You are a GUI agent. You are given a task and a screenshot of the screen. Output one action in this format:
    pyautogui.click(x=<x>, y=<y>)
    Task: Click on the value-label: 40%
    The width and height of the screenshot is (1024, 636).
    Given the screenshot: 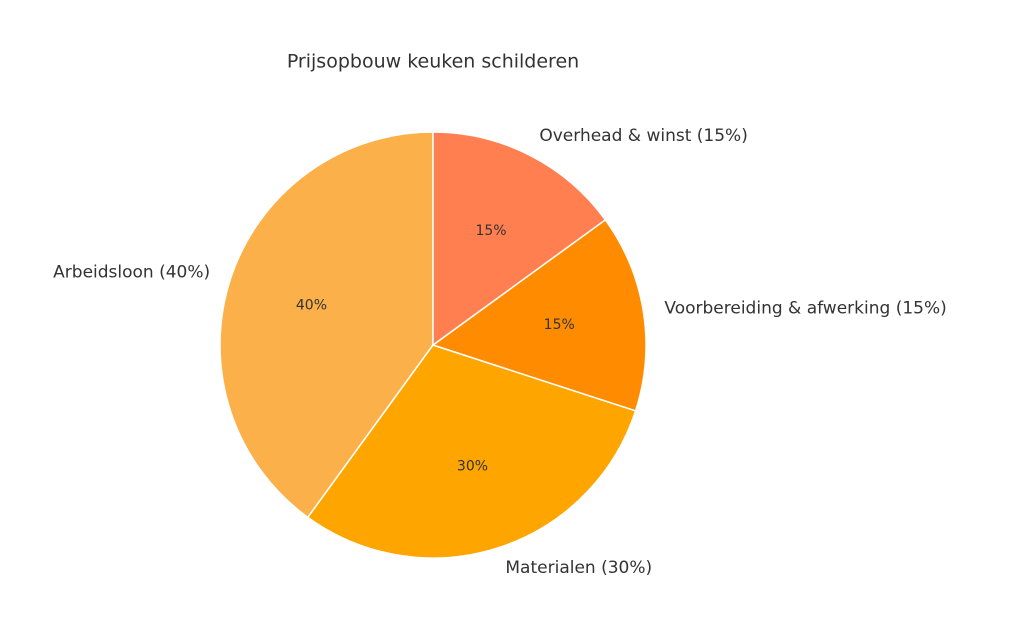 What is the action you would take?
    pyautogui.click(x=311, y=306)
    